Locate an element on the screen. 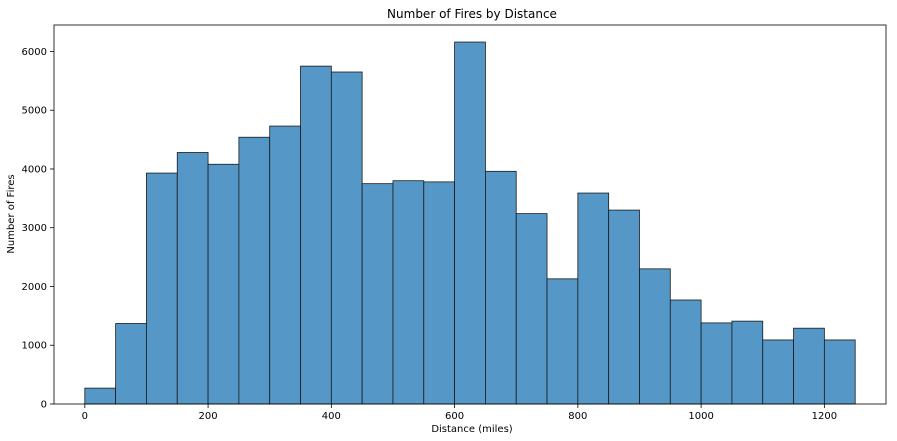 The image size is (897, 441). x-tick-label: 0 is located at coordinates (85, 416).